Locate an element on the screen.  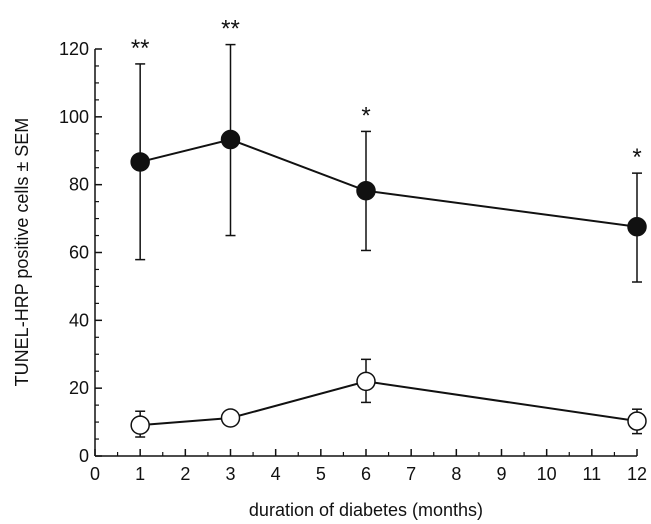
x-tick-label: 5 is located at coordinates (321, 474).